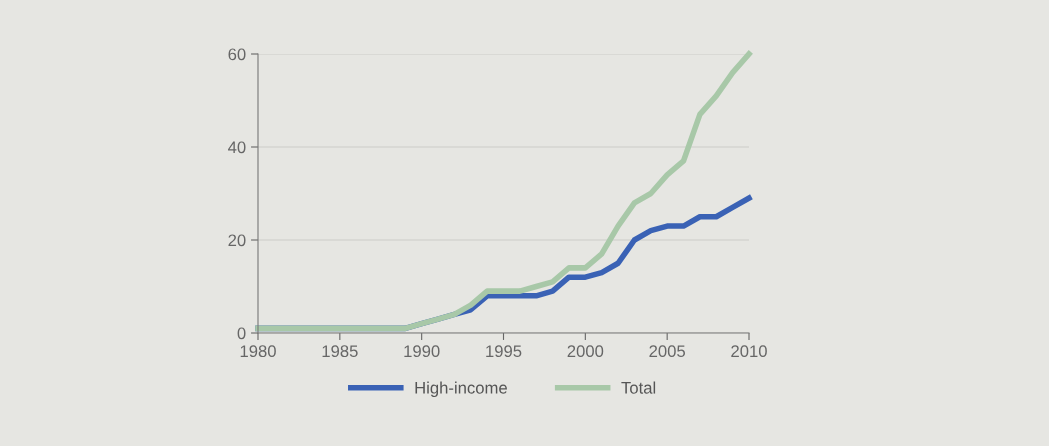 The image size is (1049, 446). I want to click on legend-label: Total, so click(638, 387).